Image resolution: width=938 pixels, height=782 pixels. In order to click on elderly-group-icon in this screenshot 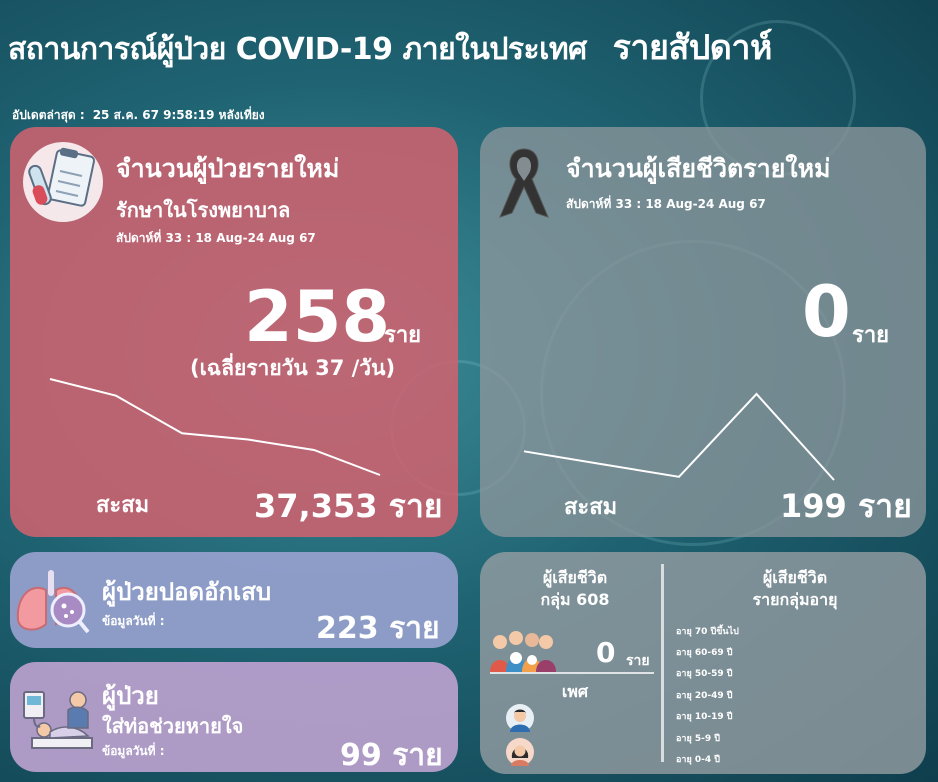, I will do `click(523, 651)`.